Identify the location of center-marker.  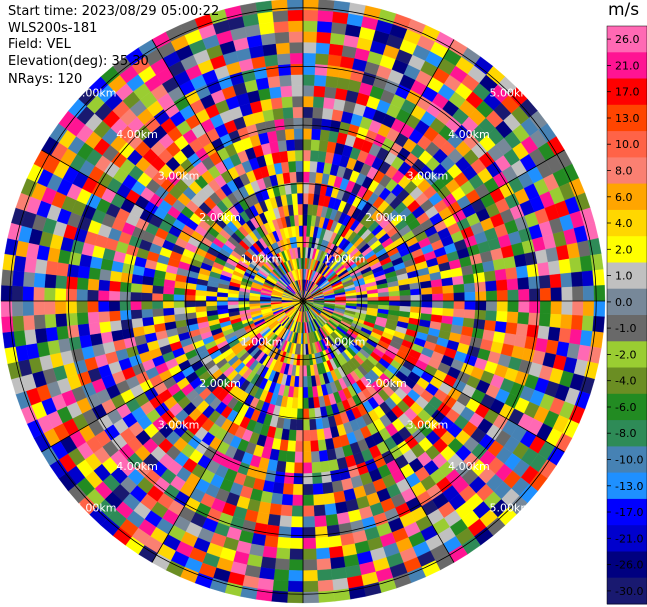
(303, 301).